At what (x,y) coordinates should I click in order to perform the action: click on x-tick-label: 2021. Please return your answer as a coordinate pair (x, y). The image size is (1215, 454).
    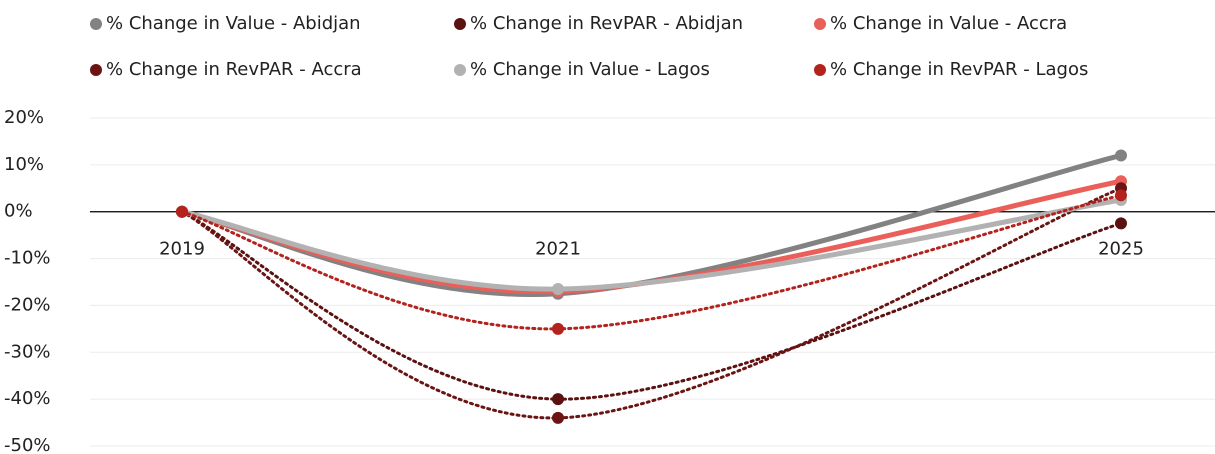
    Looking at the image, I should click on (558, 249).